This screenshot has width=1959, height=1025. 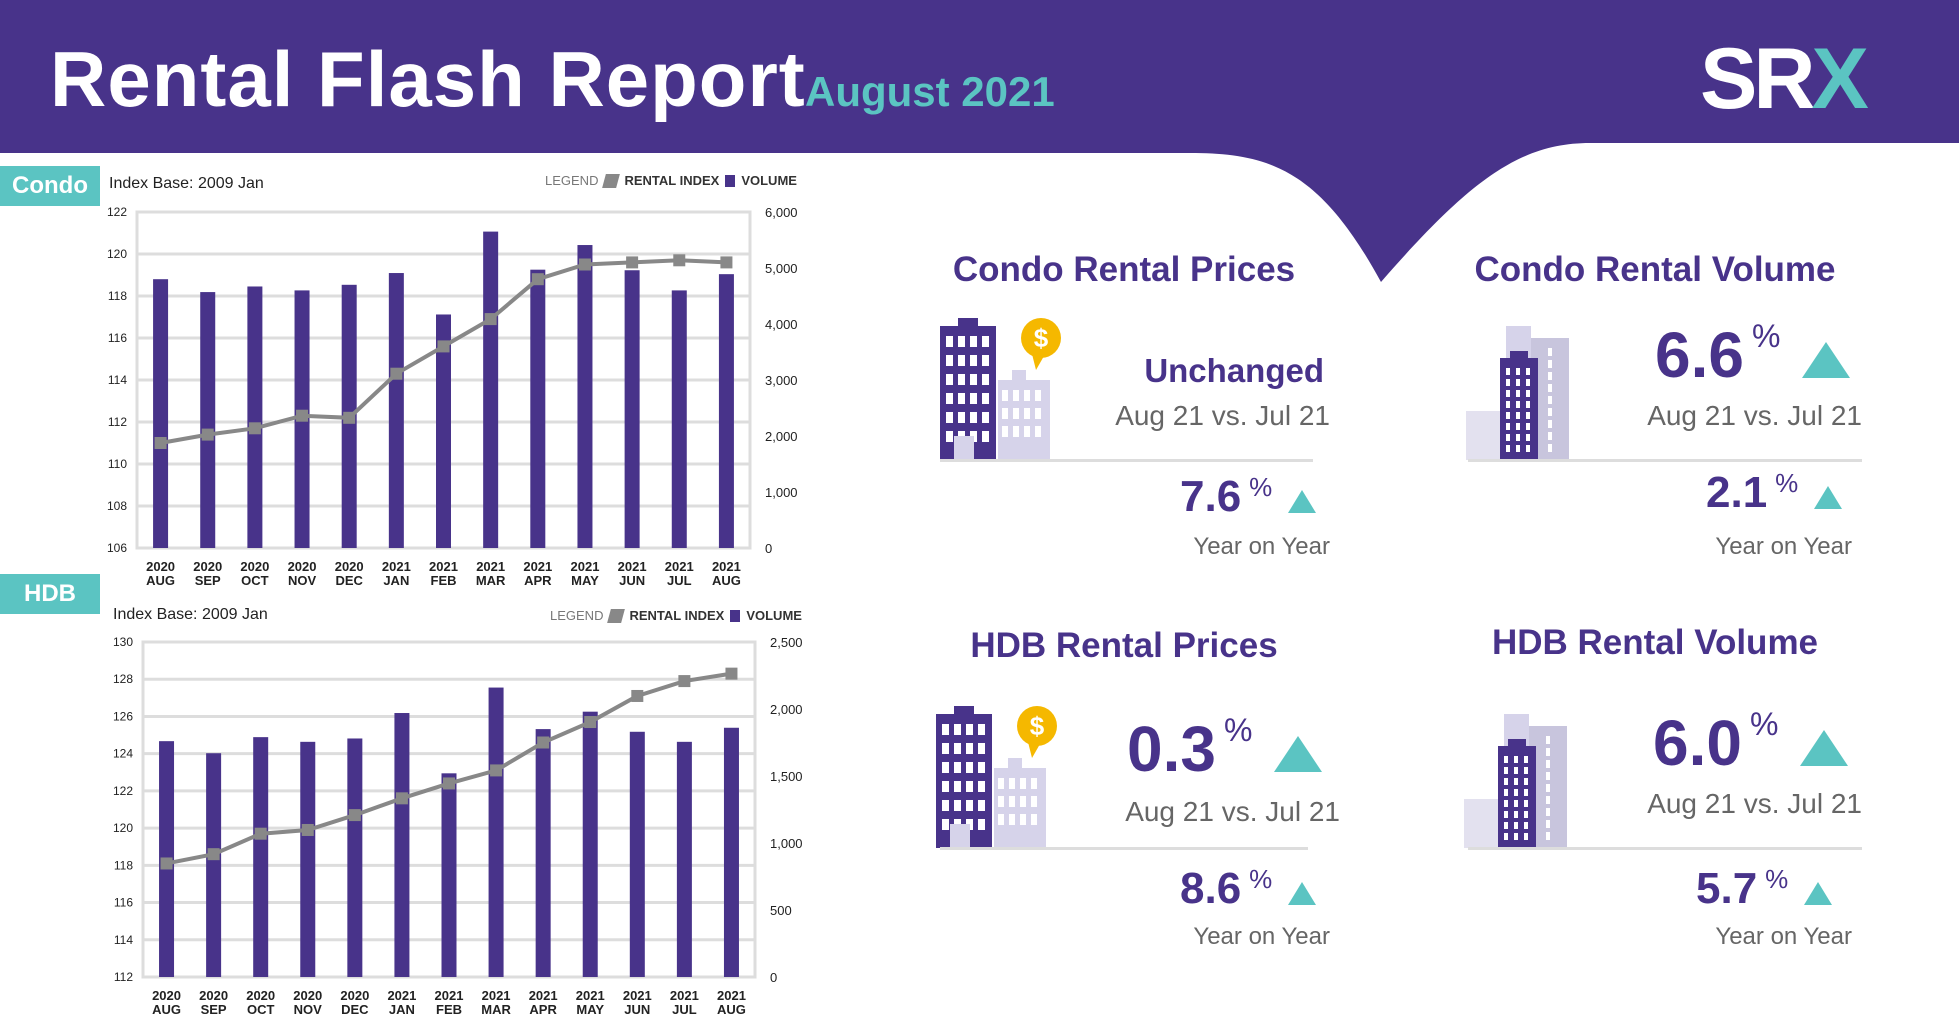 What do you see at coordinates (1124, 645) in the screenshot?
I see `hdb-prices-title: HDB Rental Prices` at bounding box center [1124, 645].